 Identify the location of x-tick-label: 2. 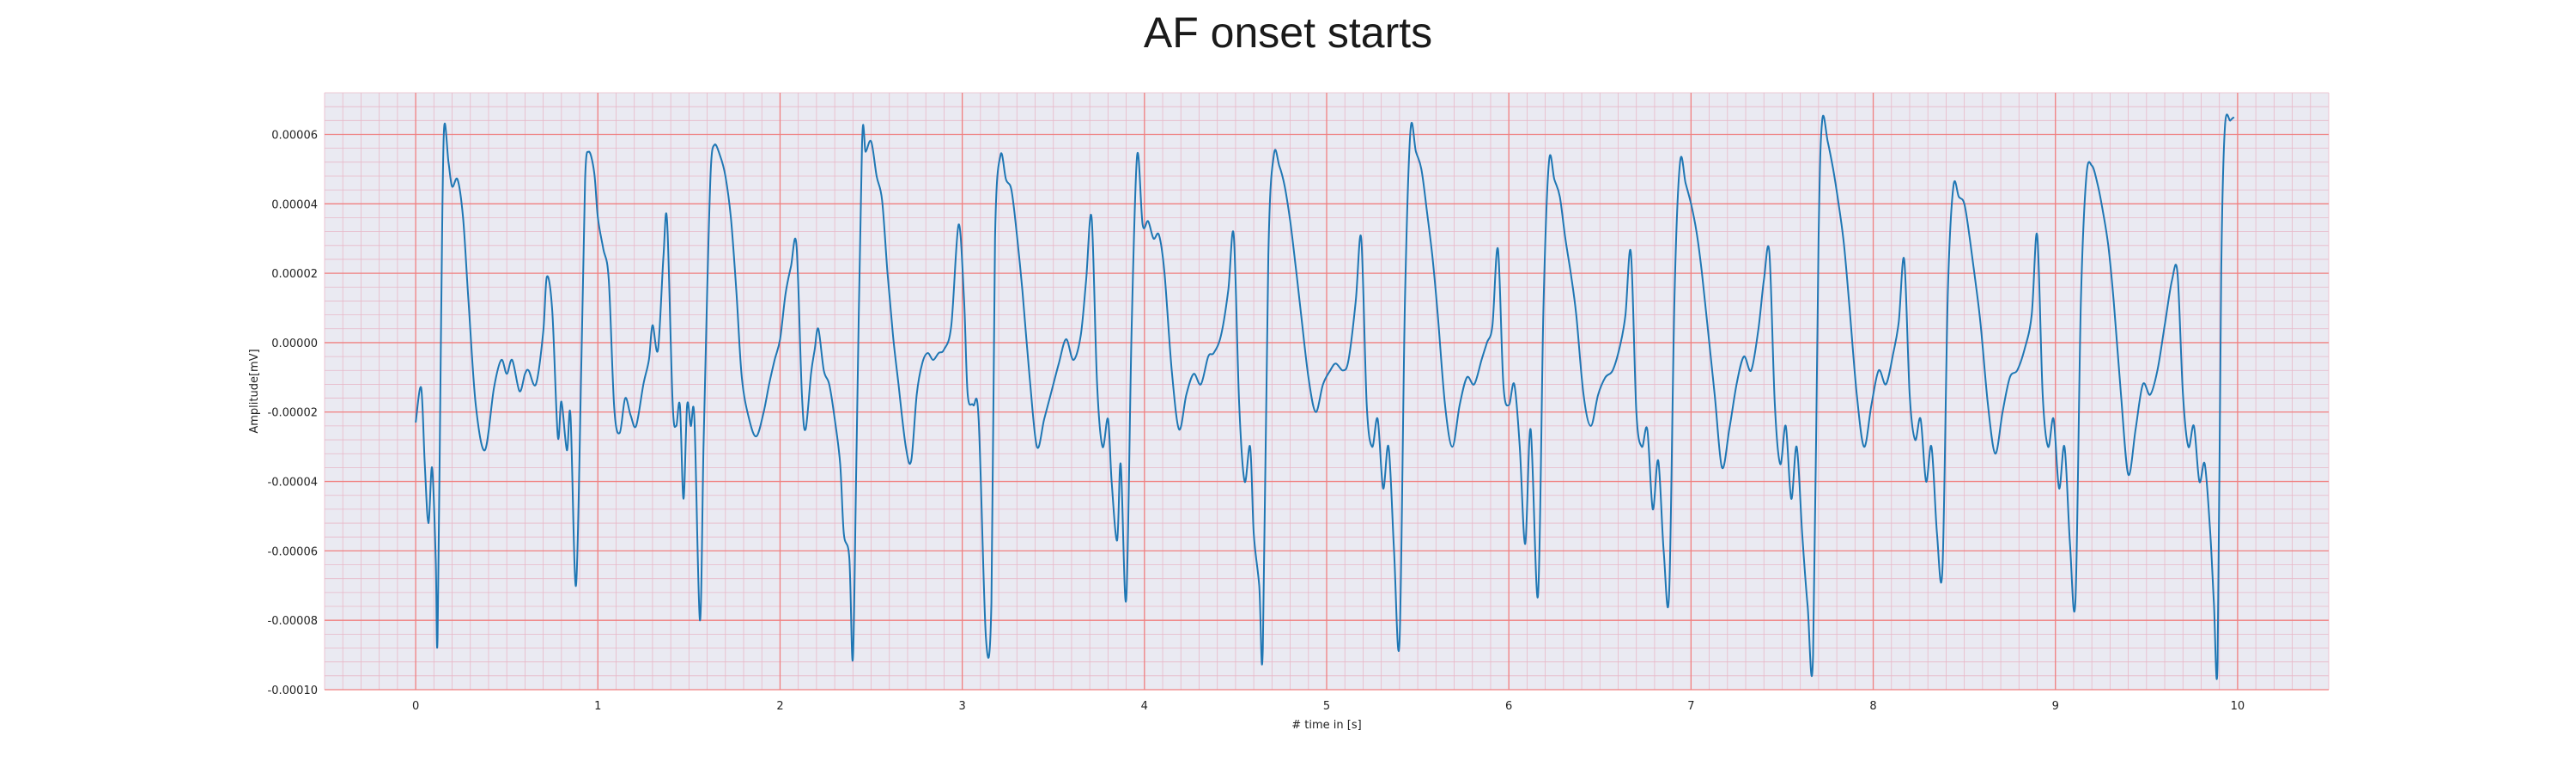
(779, 706).